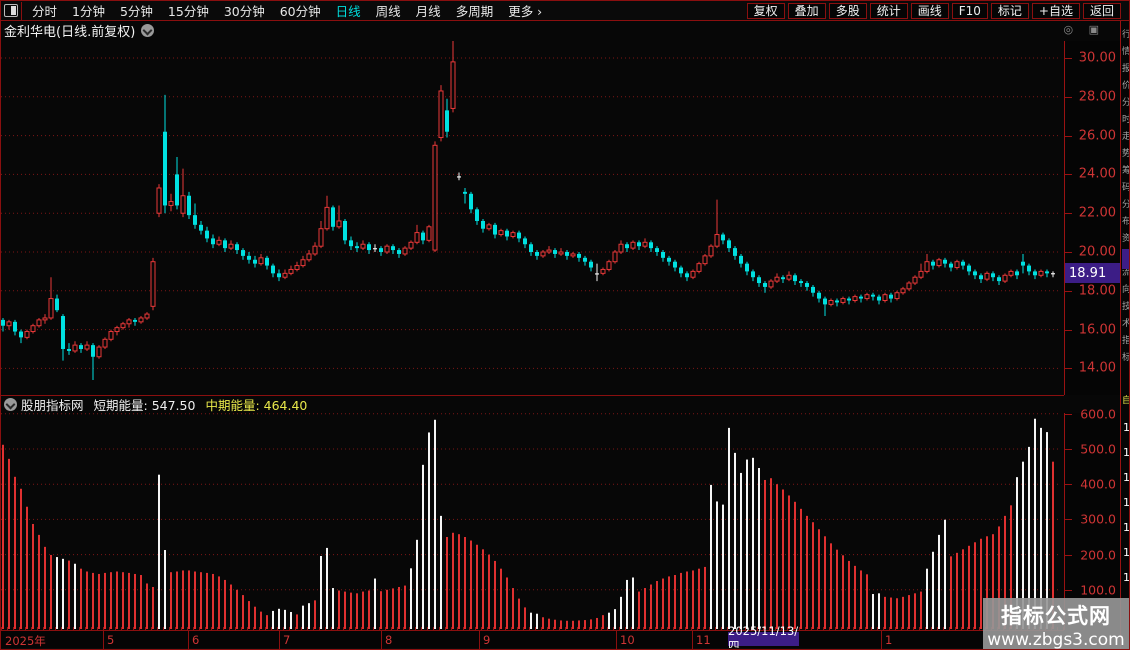 The width and height of the screenshot is (1130, 650). I want to click on indicator-name: 股朋指标网, so click(52, 405).